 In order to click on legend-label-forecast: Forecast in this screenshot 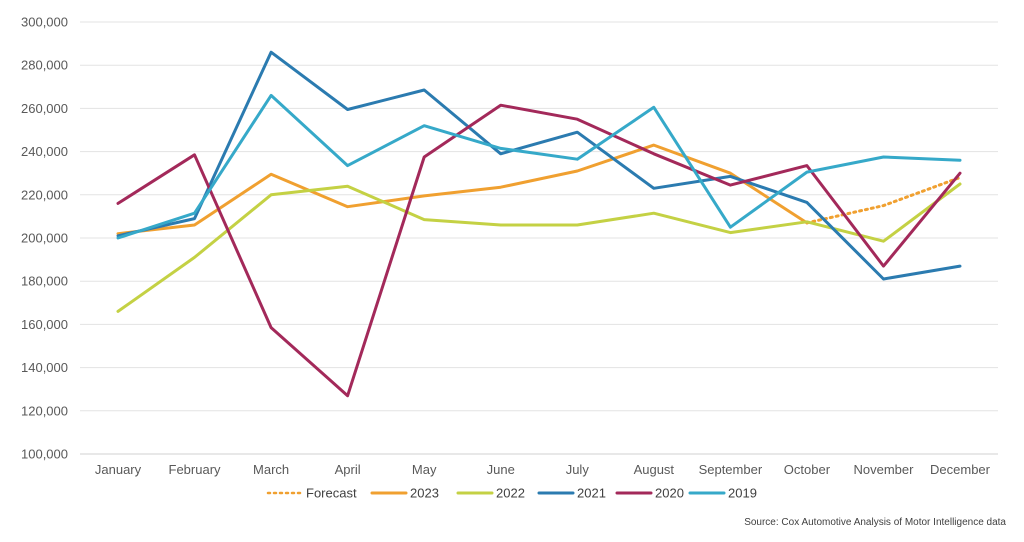, I will do `click(331, 493)`.